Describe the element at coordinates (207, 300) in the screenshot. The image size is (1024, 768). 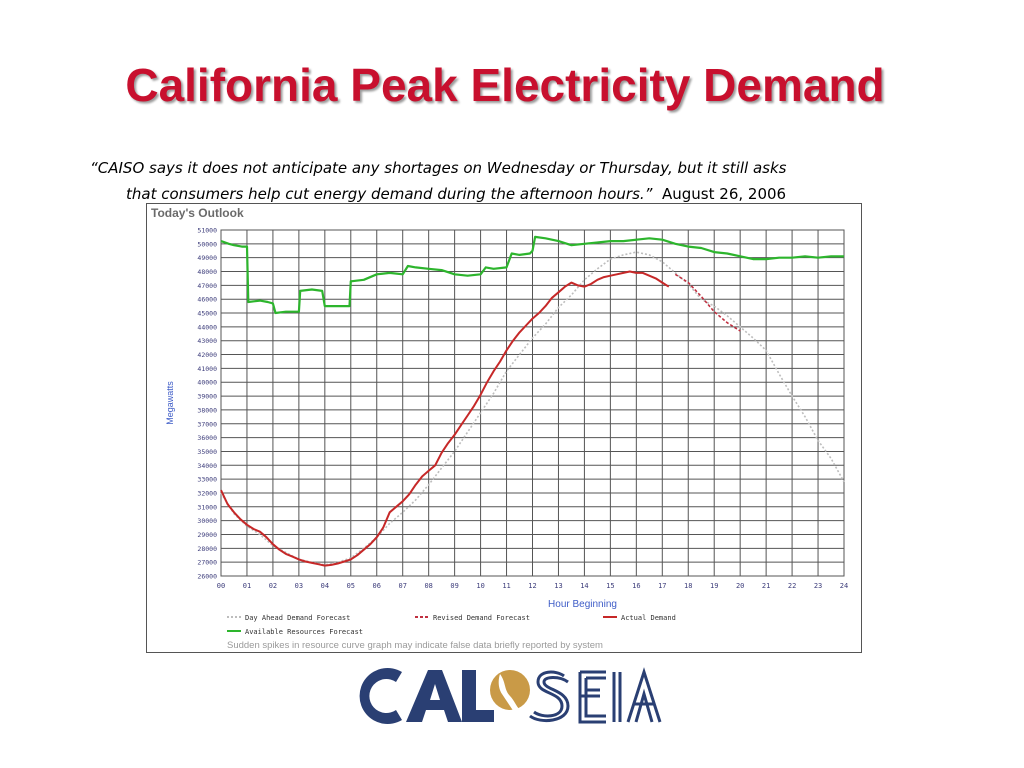
I see `y-tick-label: 46000` at that location.